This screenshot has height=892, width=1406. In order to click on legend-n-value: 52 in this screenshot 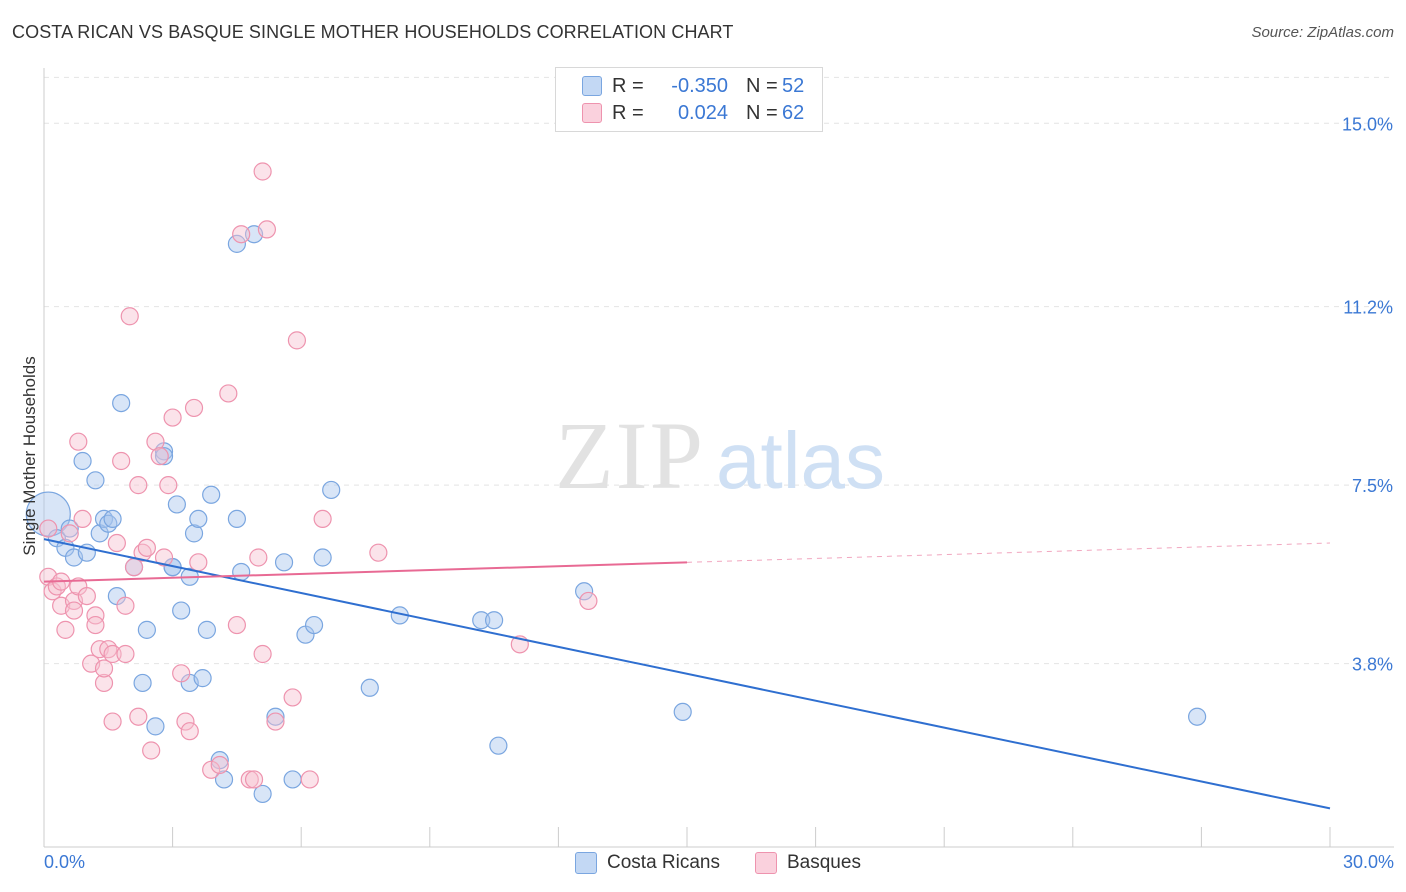, I will do `click(793, 85)`.